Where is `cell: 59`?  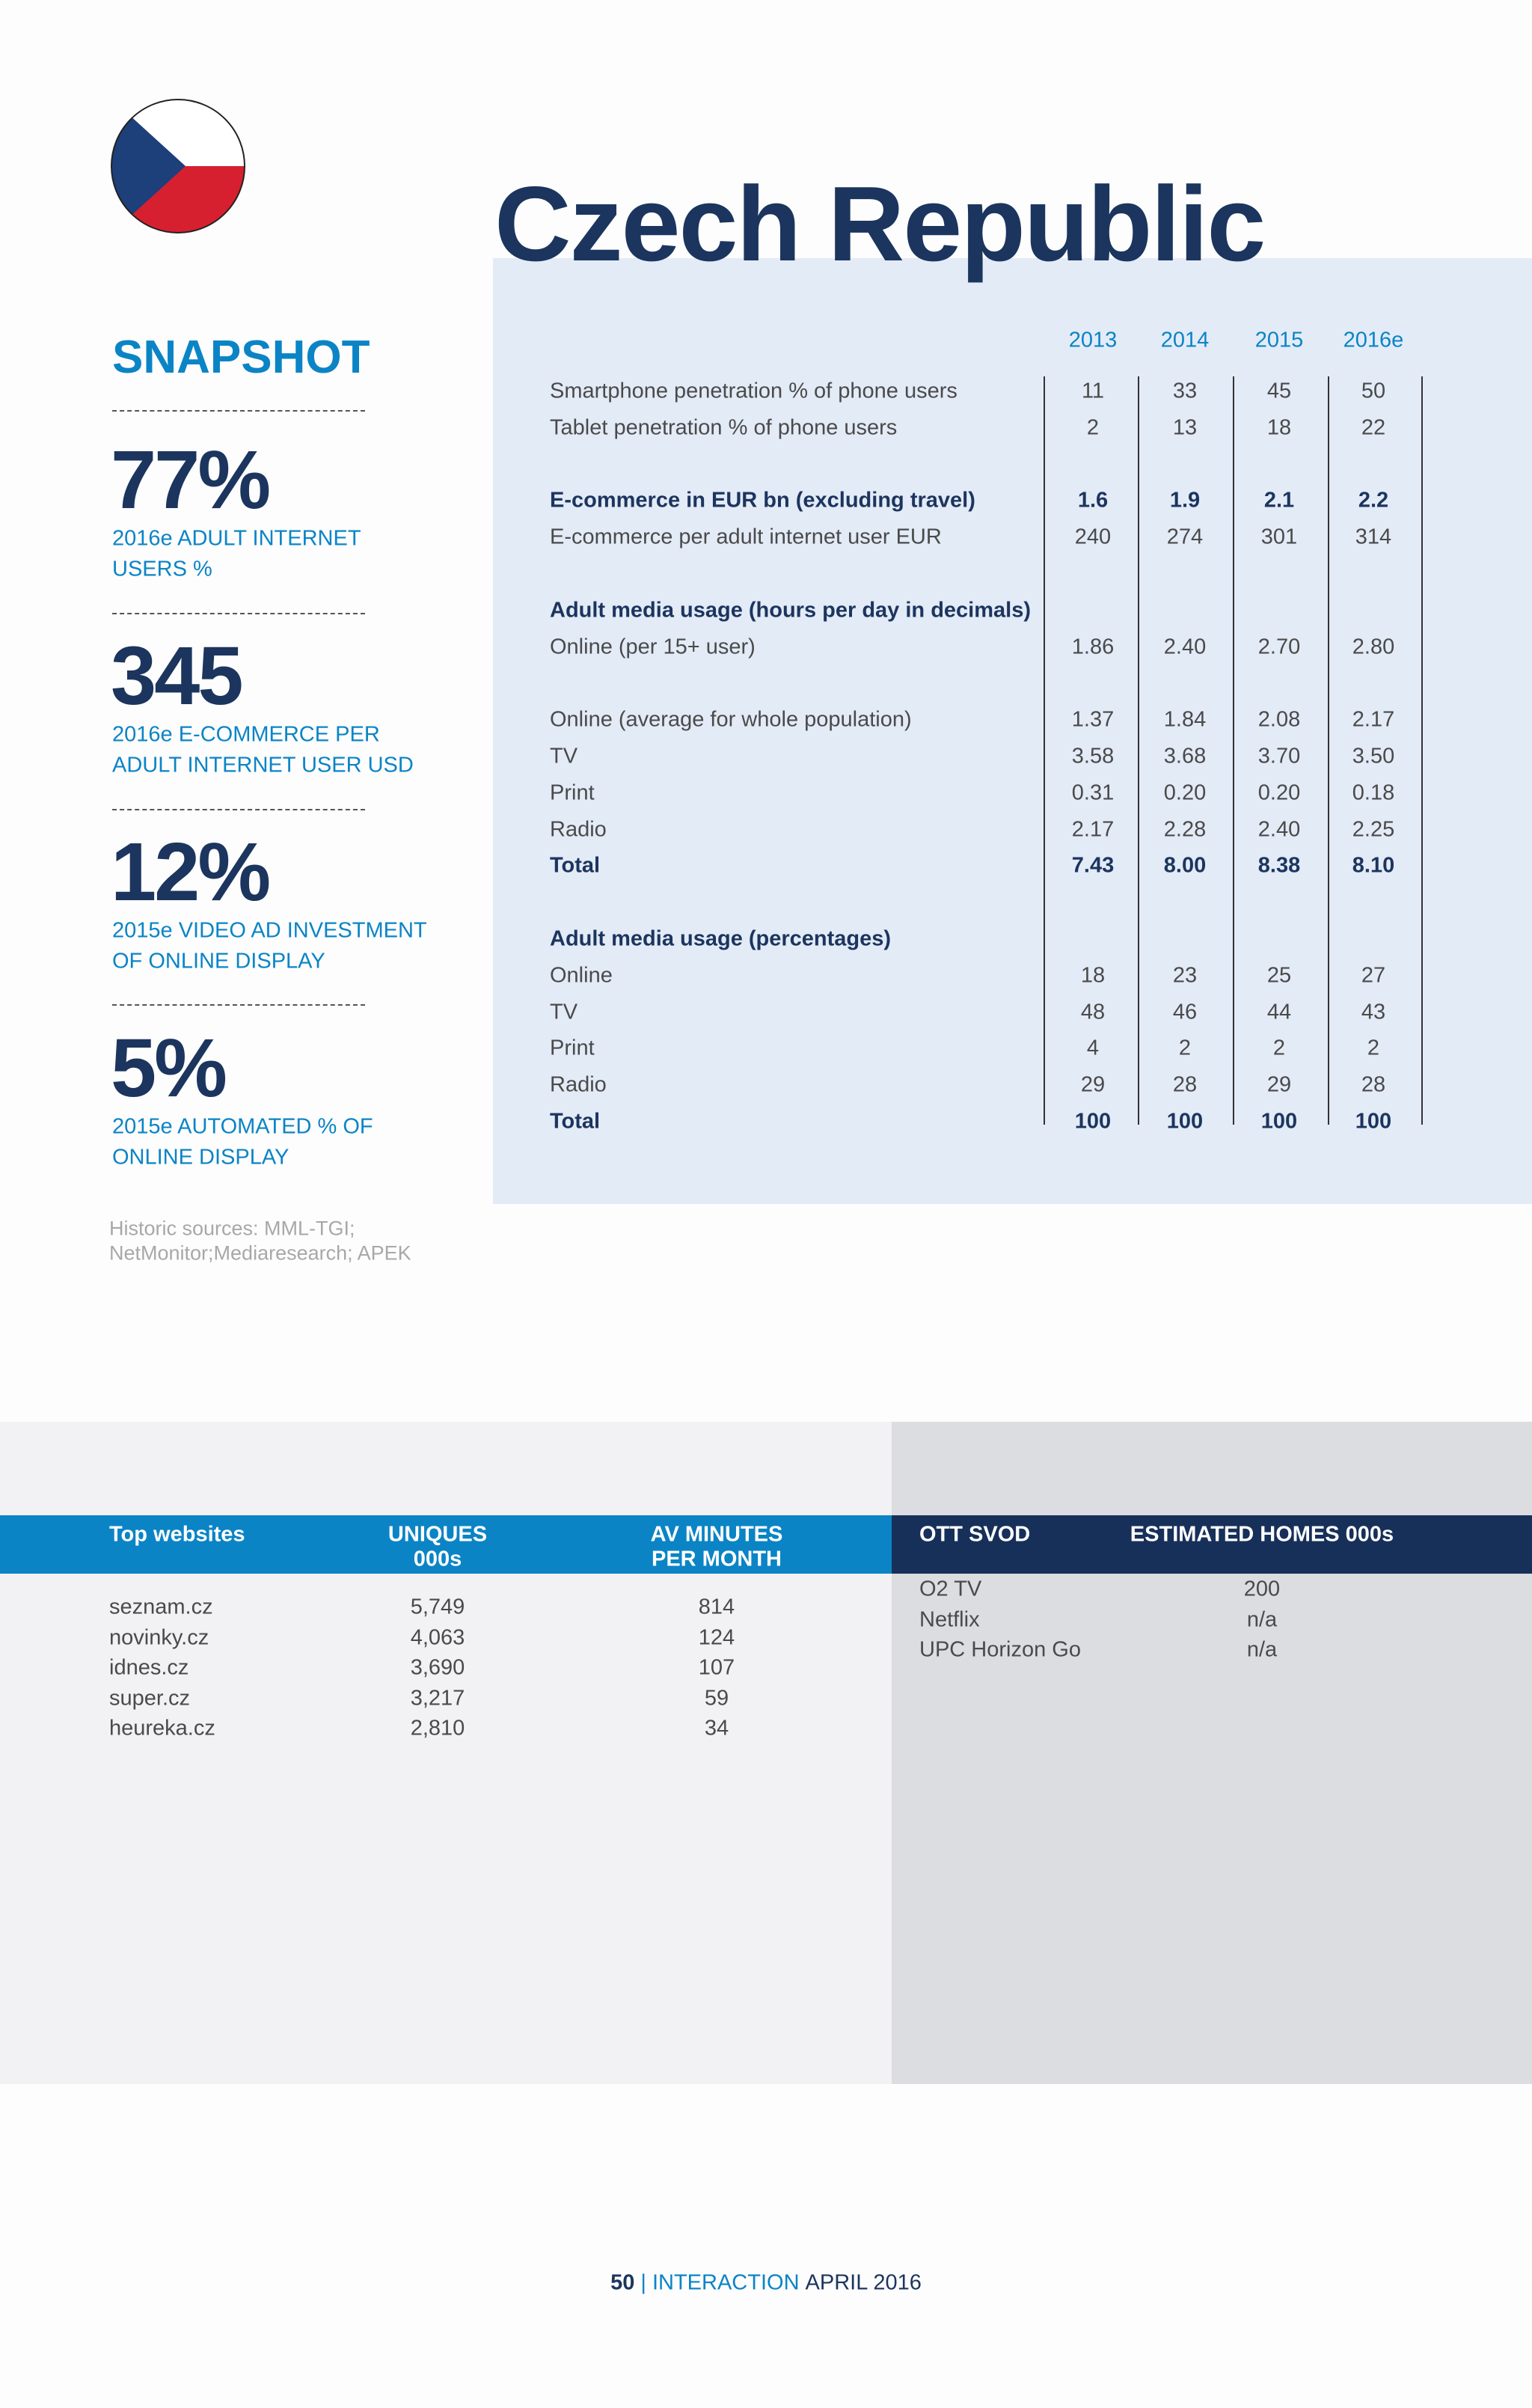 cell: 59 is located at coordinates (716, 1698).